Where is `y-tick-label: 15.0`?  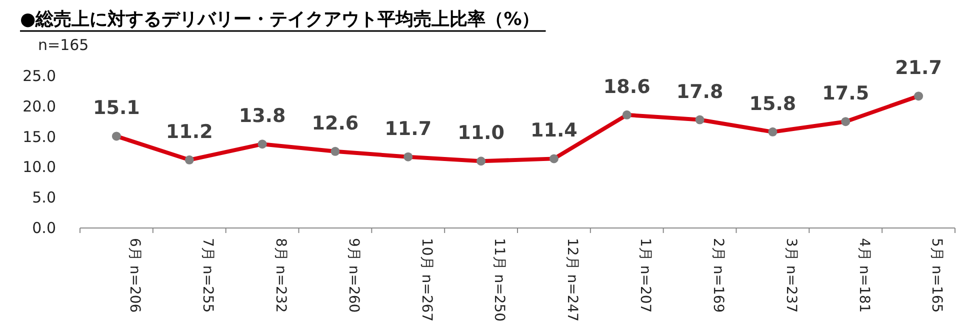 y-tick-label: 15.0 is located at coordinates (39, 137).